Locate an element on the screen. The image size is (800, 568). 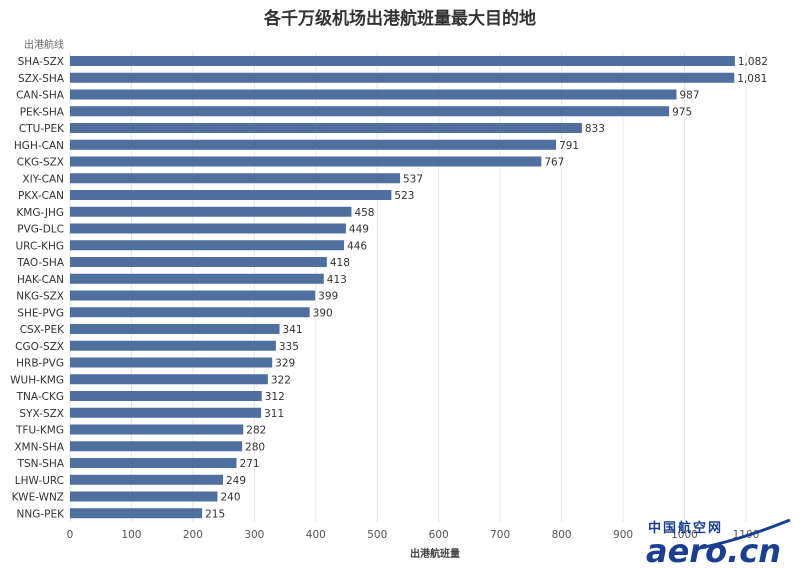
value-label: 322 is located at coordinates (281, 380).